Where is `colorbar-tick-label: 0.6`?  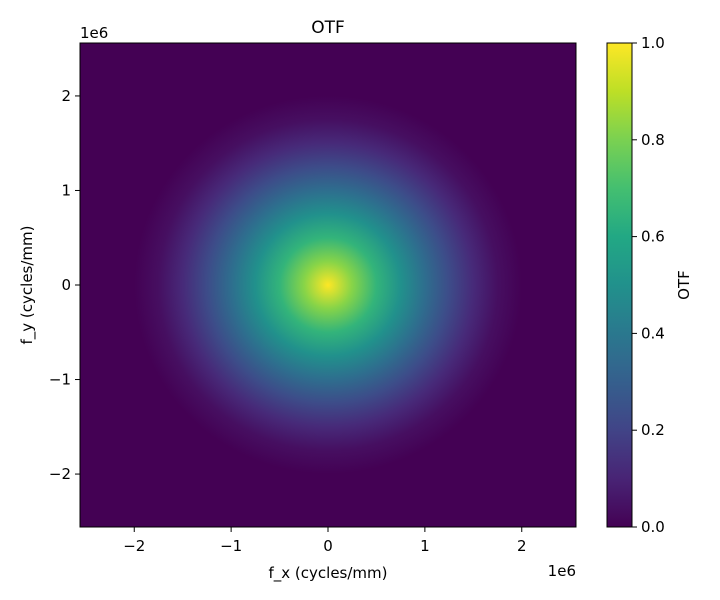
colorbar-tick-label: 0.6 is located at coordinates (653, 237).